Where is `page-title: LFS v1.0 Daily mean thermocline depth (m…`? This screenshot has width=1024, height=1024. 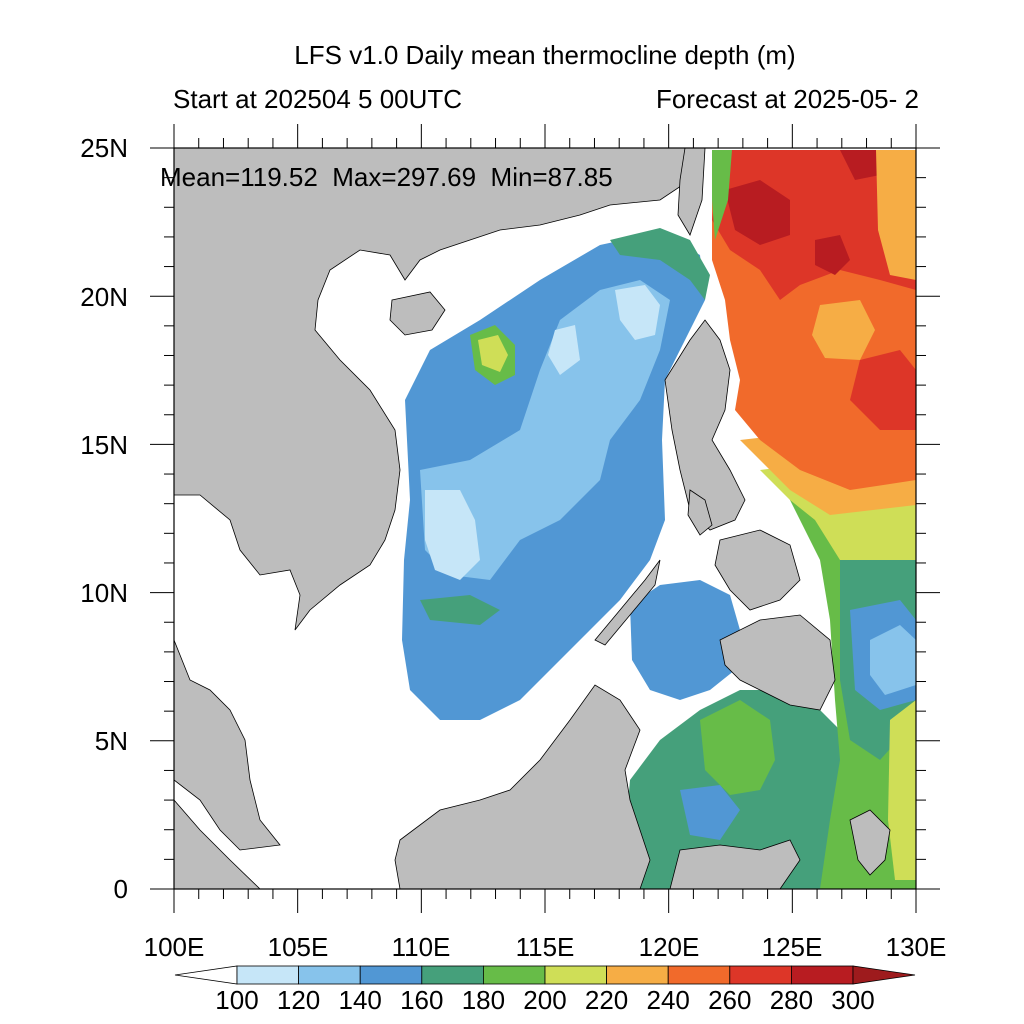 page-title: LFS v1.0 Daily mean thermocline depth (m… is located at coordinates (545, 55).